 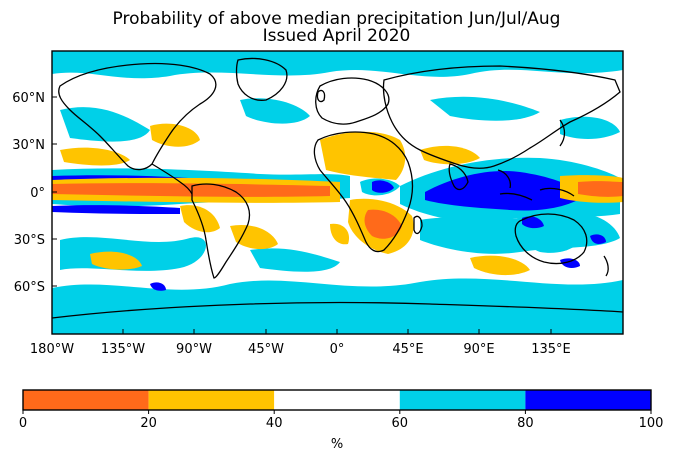 I want to click on lon-tick-label: 0°, so click(x=337, y=349).